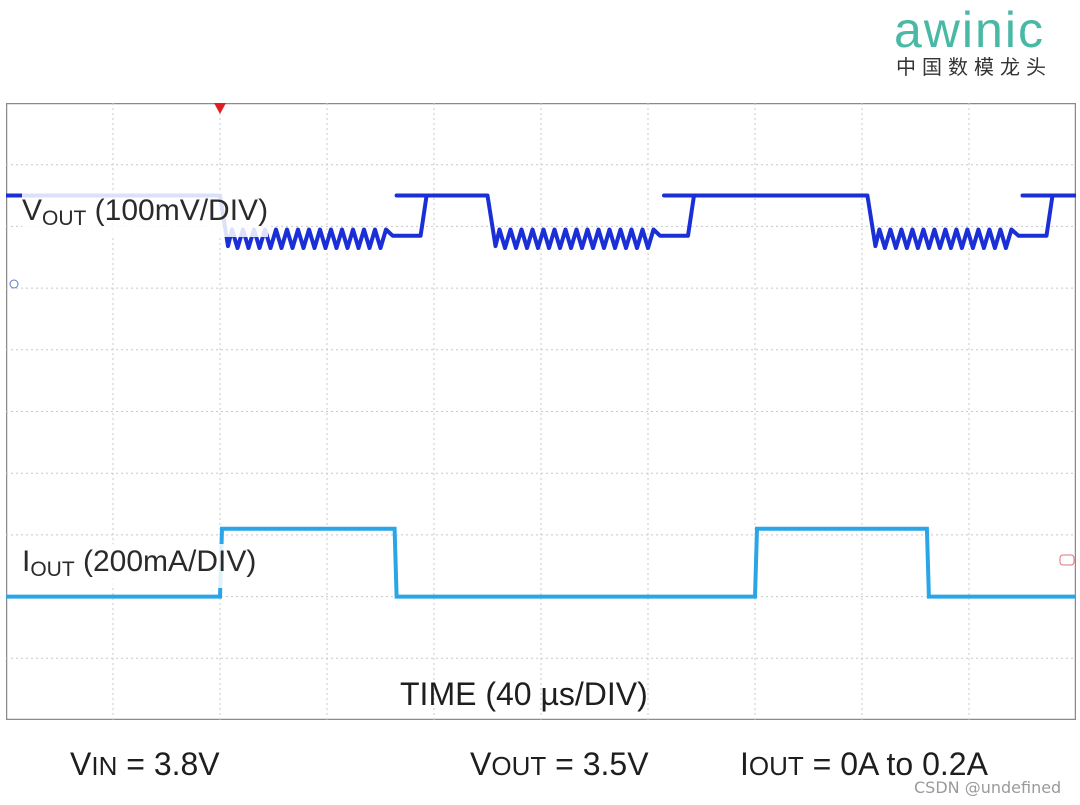 The width and height of the screenshot is (1080, 805). I want to click on trigger-marker-icon, so click(220, 108).